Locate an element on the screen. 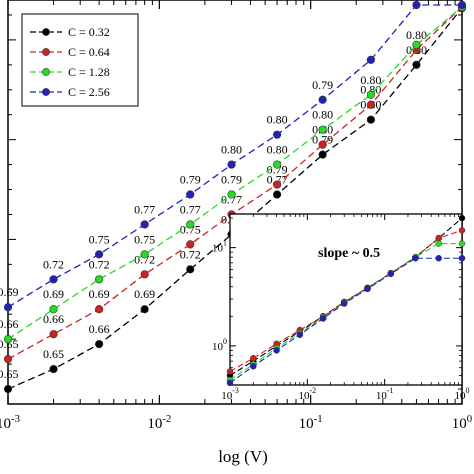  x-tick-label: 10⁻³ is located at coordinates (10, 422).